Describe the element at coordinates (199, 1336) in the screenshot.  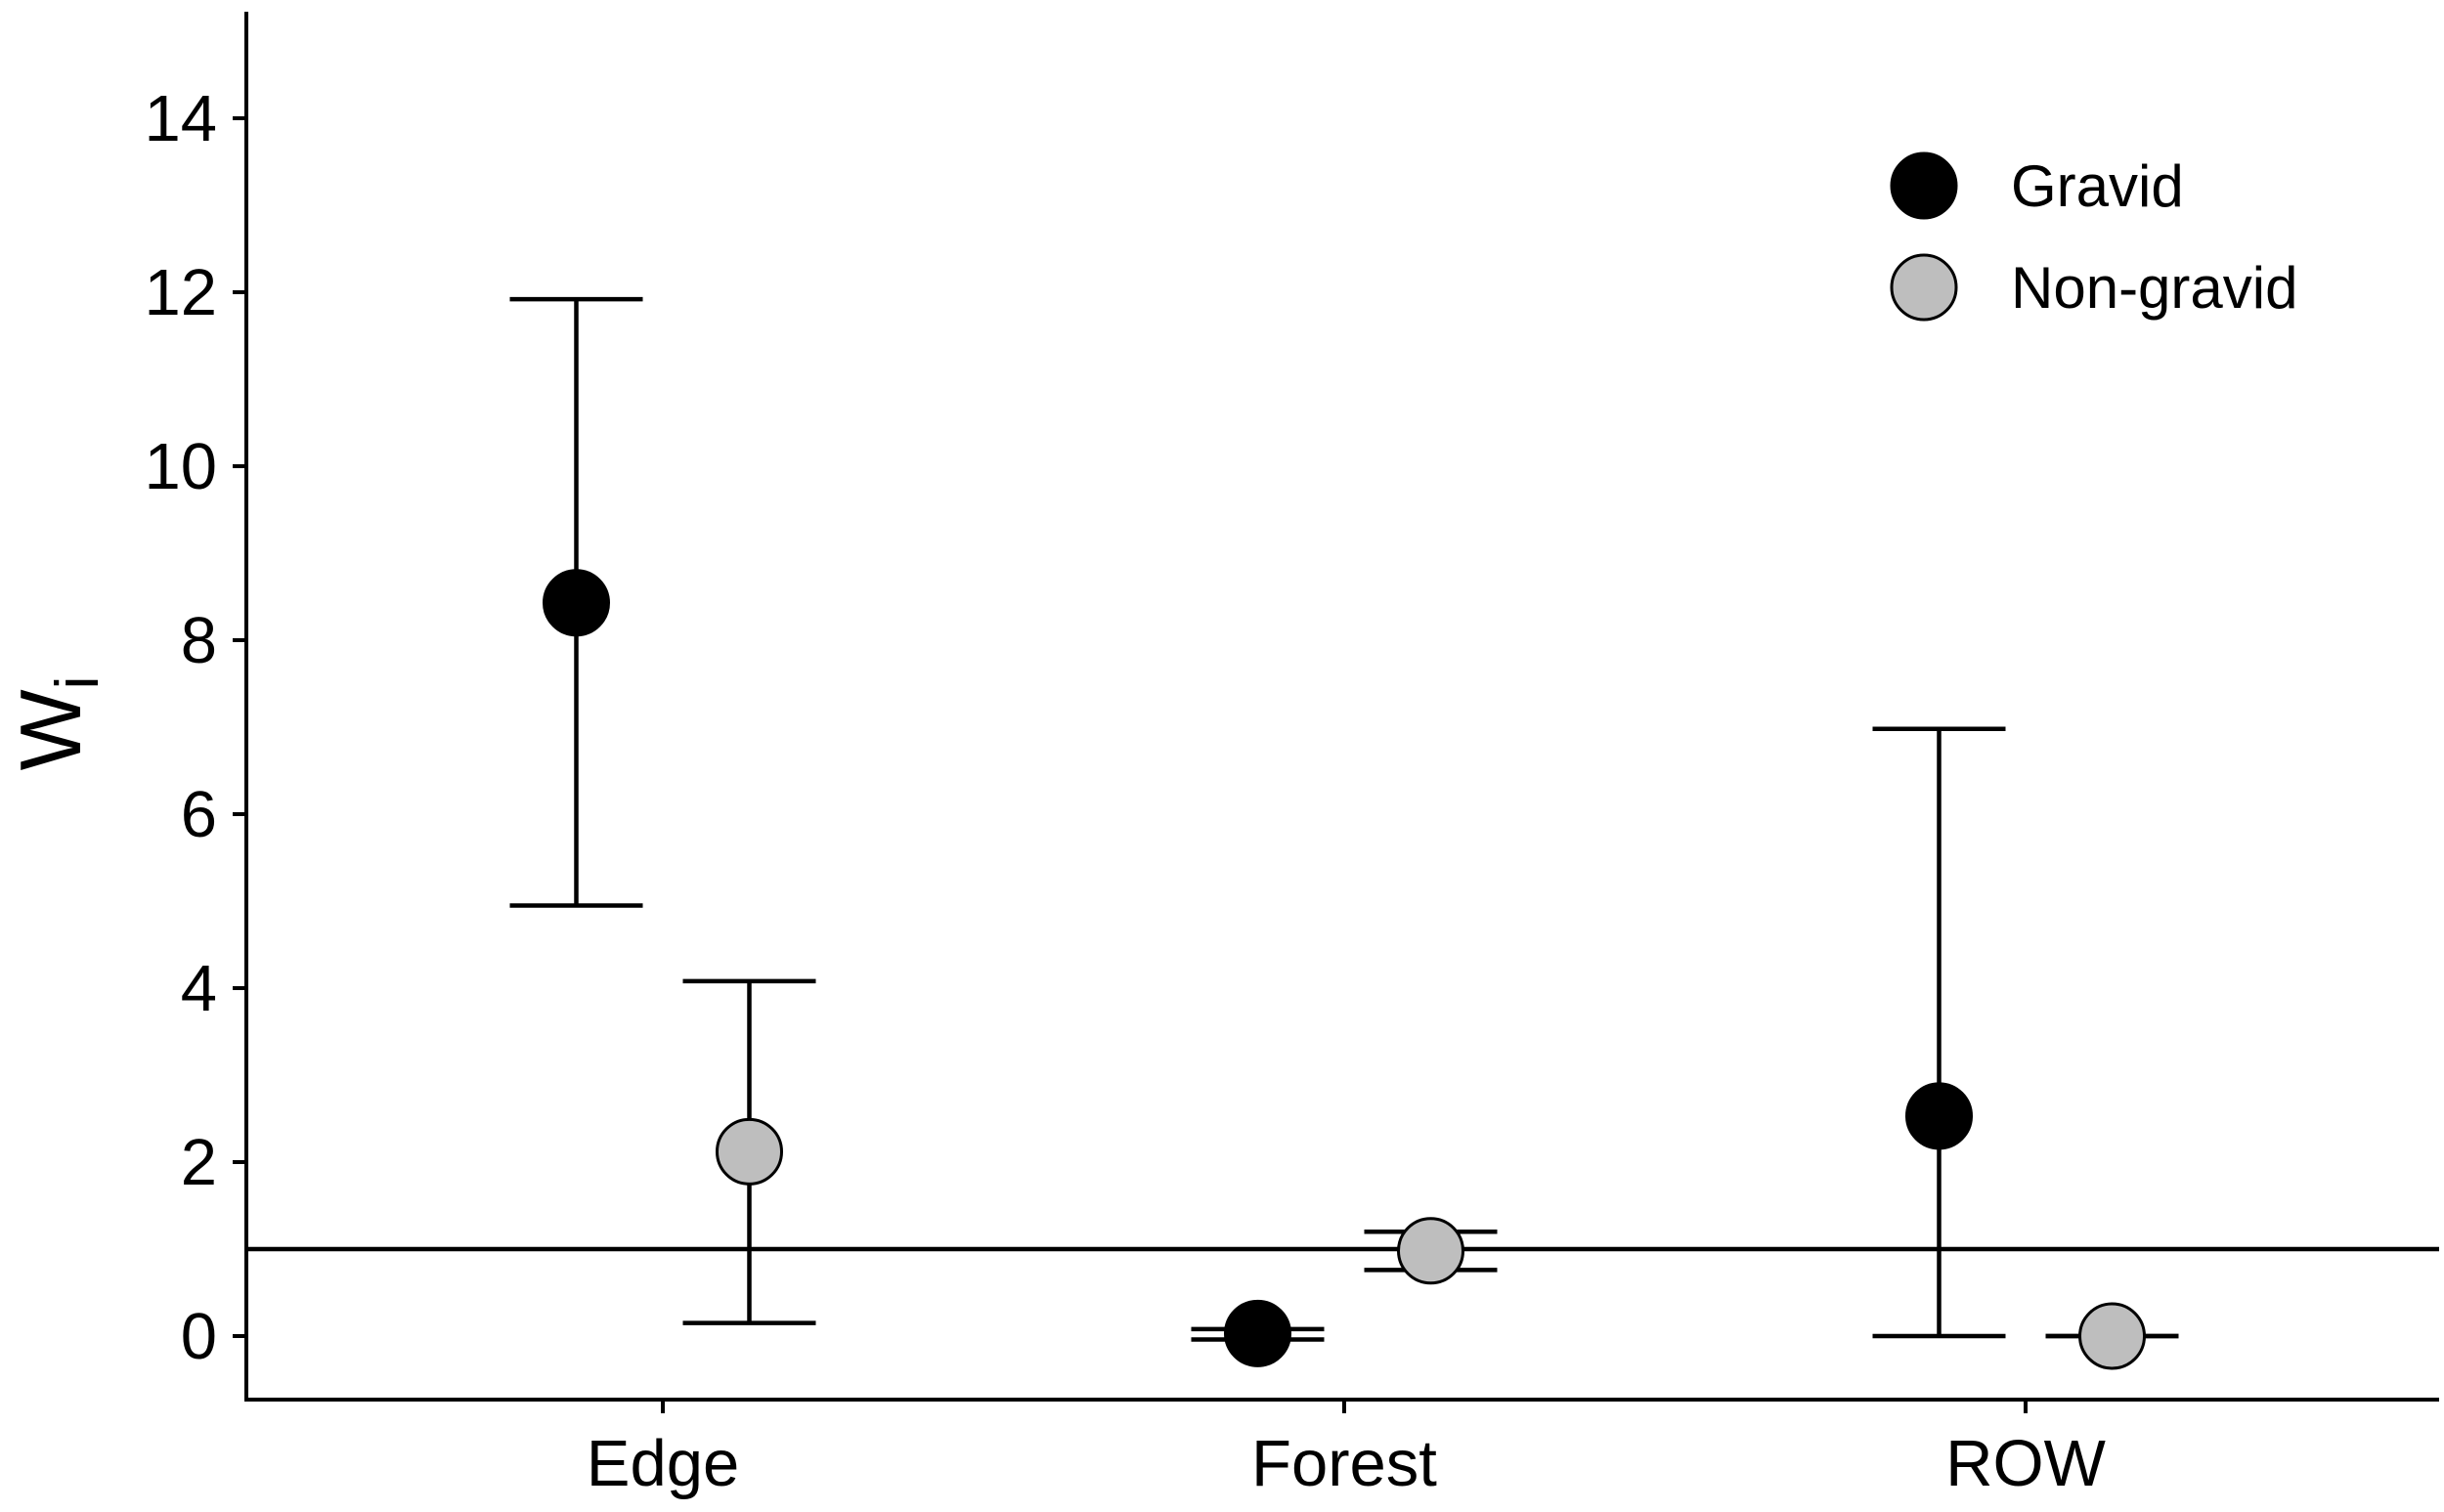
I see `y-tick-label: 0` at that location.